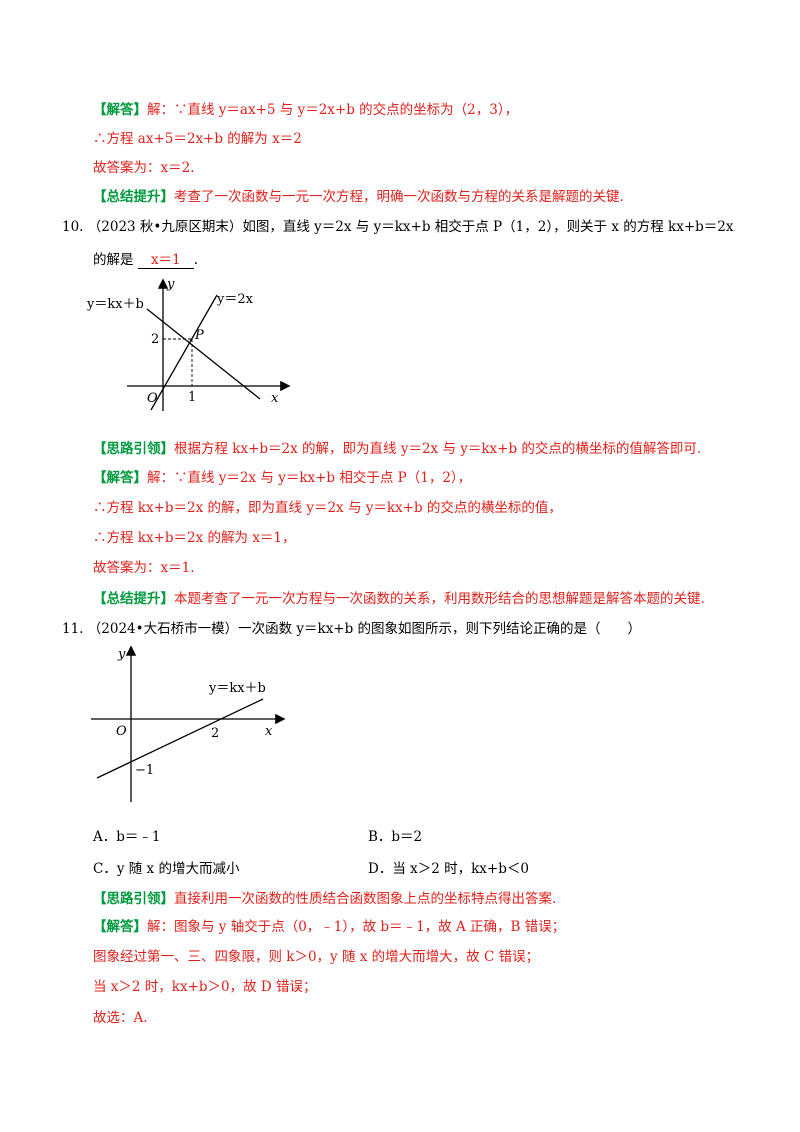  What do you see at coordinates (235, 299) in the screenshot?
I see `label-2x: y＝2x` at bounding box center [235, 299].